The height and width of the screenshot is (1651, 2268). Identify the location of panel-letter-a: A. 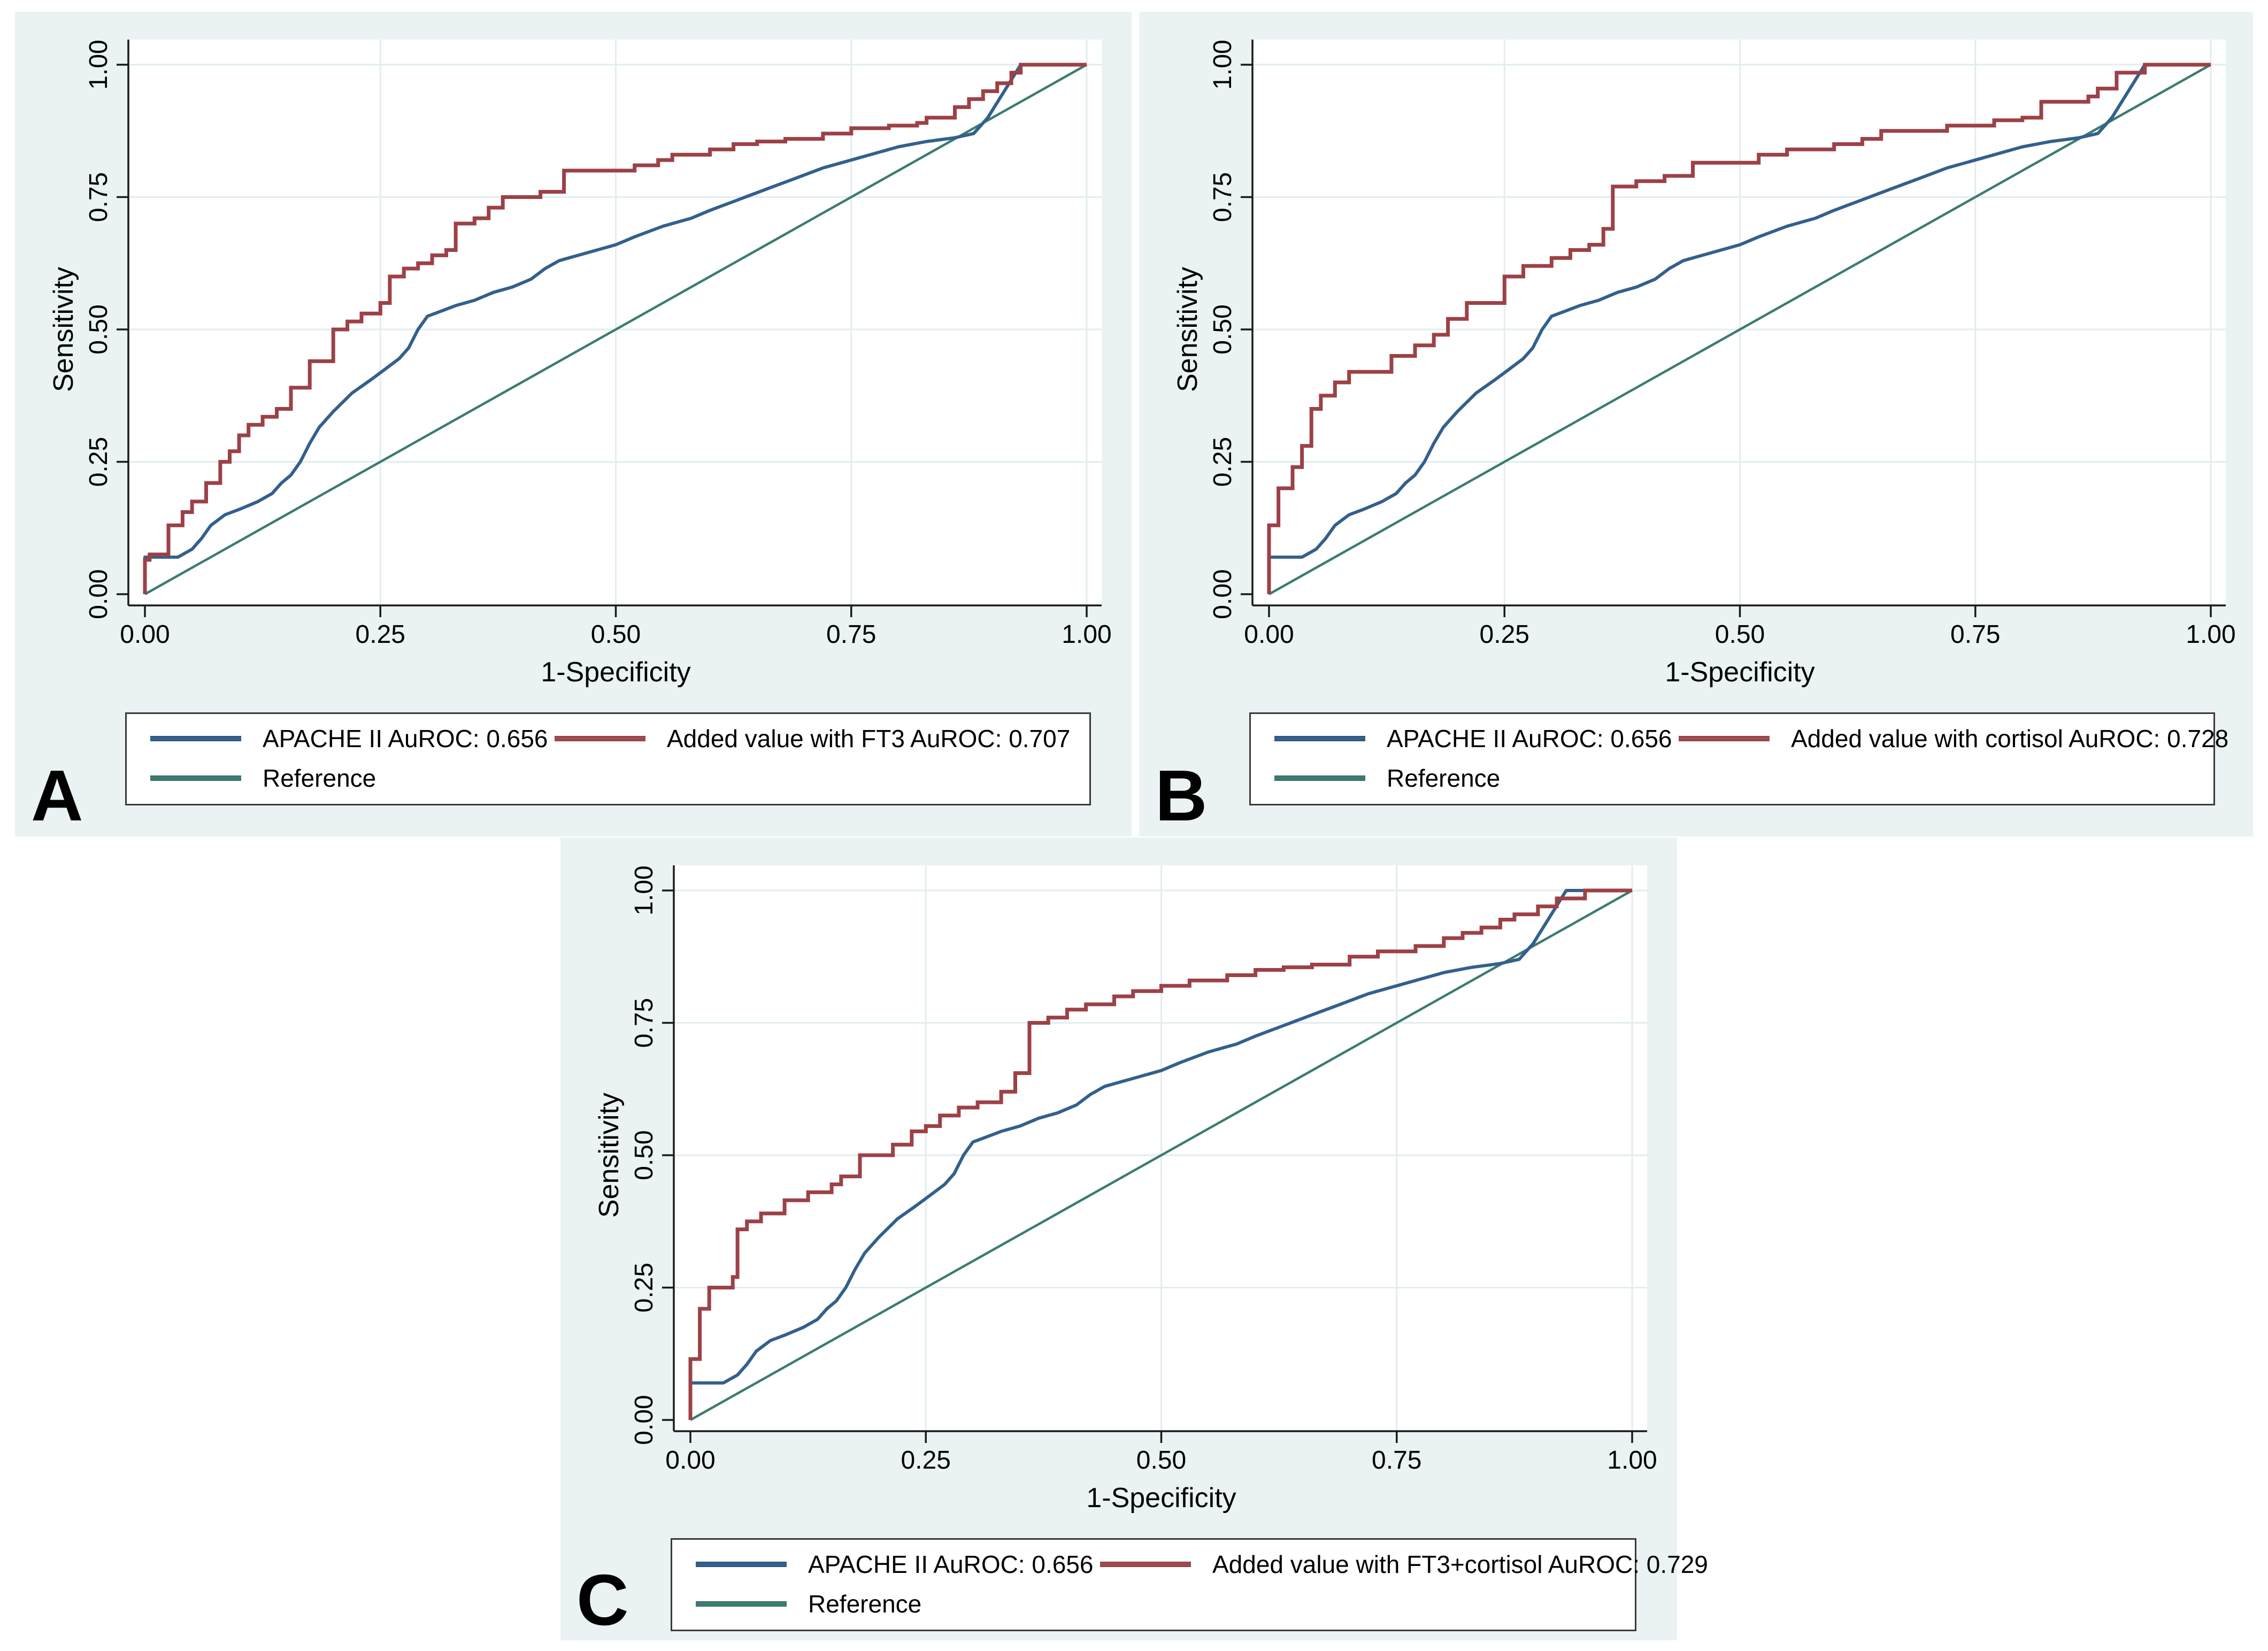
(57, 796).